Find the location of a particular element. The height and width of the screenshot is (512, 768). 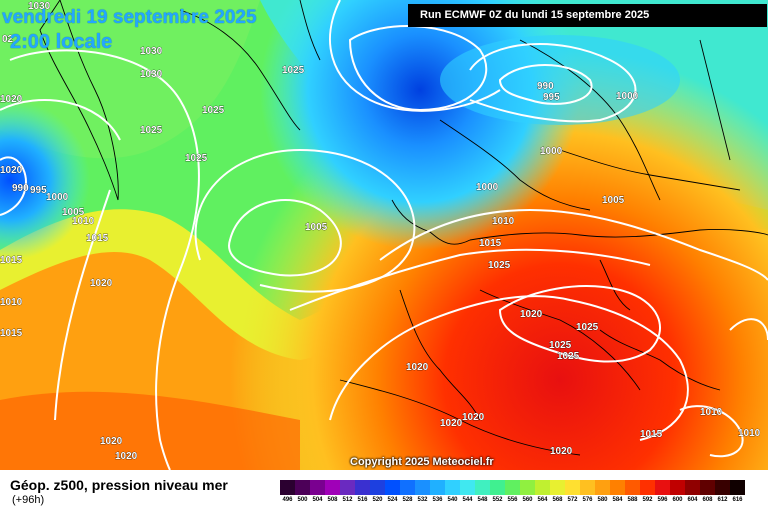

color-scale-label: 592 is located at coordinates (647, 500).